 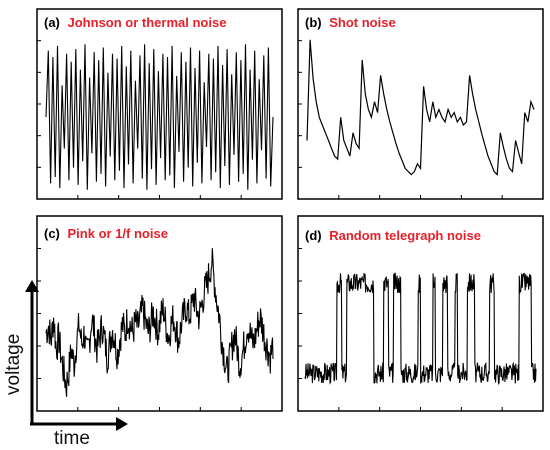 What do you see at coordinates (159, 322) in the screenshot?
I see `series-line-c` at bounding box center [159, 322].